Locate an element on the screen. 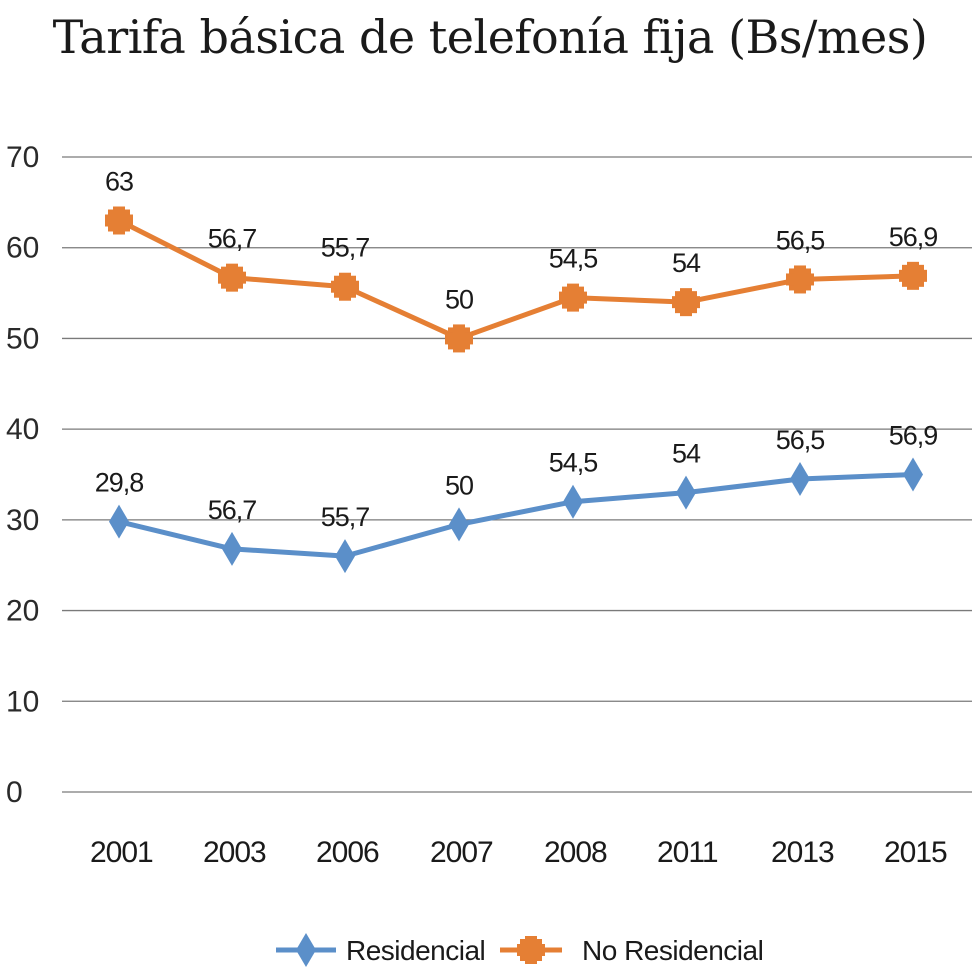 The image size is (980, 975). y-tick-label: 40 is located at coordinates (22, 429).